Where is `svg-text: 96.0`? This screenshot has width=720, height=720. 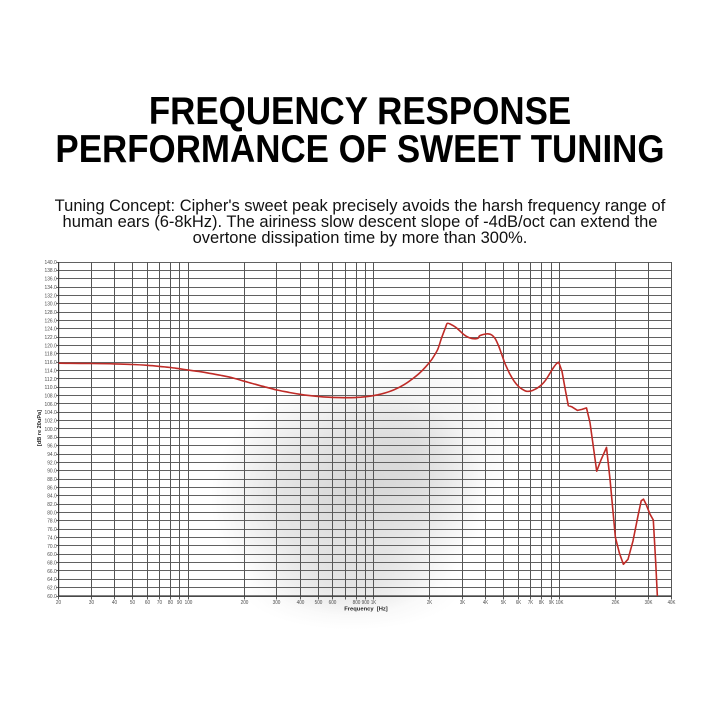 svg-text: 96.0 is located at coordinates (52, 447).